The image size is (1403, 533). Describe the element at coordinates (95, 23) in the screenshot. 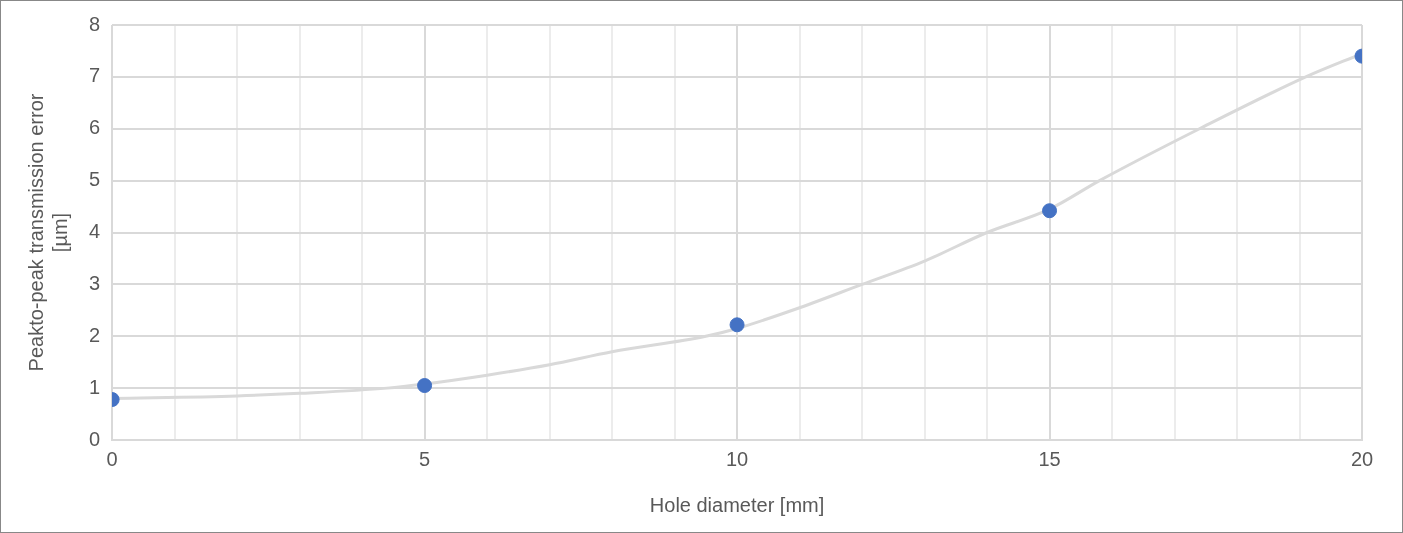

I see `y-tick-label: 8` at that location.